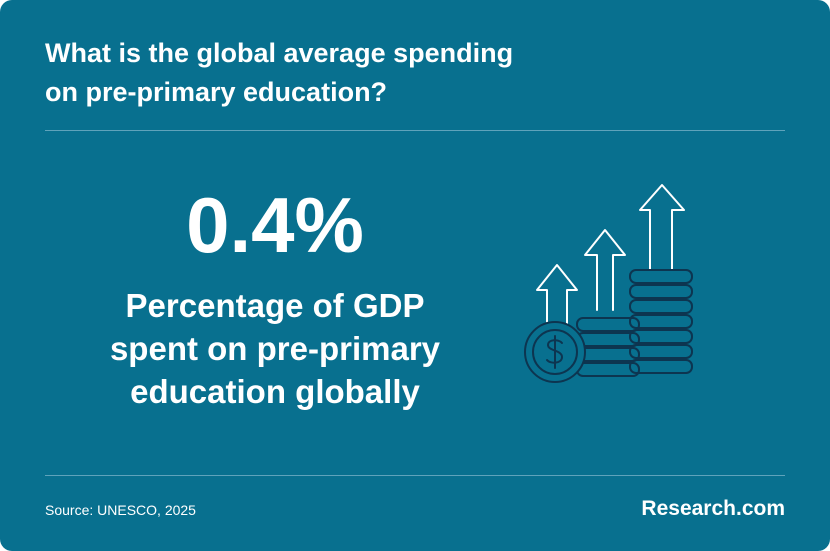 Image resolution: width=830 pixels, height=551 pixels. I want to click on description-line: Percentage of GDP, so click(275, 305).